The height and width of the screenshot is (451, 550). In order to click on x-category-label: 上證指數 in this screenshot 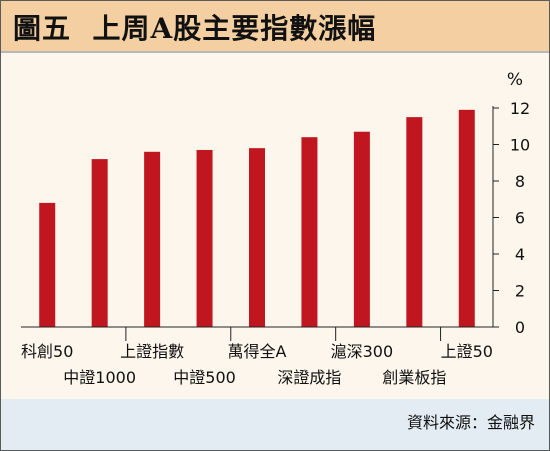, I will do `click(152, 351)`.